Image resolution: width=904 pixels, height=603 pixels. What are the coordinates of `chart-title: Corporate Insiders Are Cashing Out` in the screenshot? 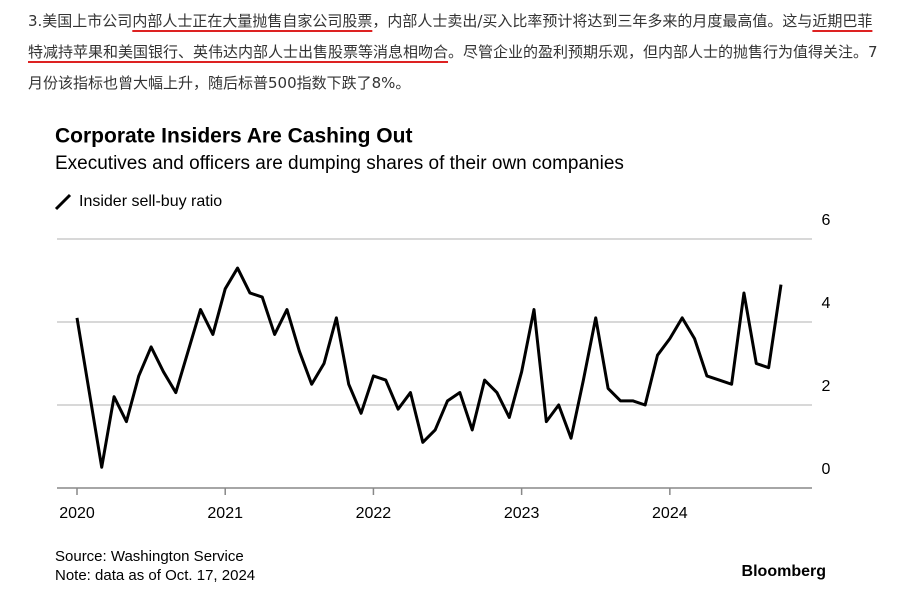 It's located at (233, 136).